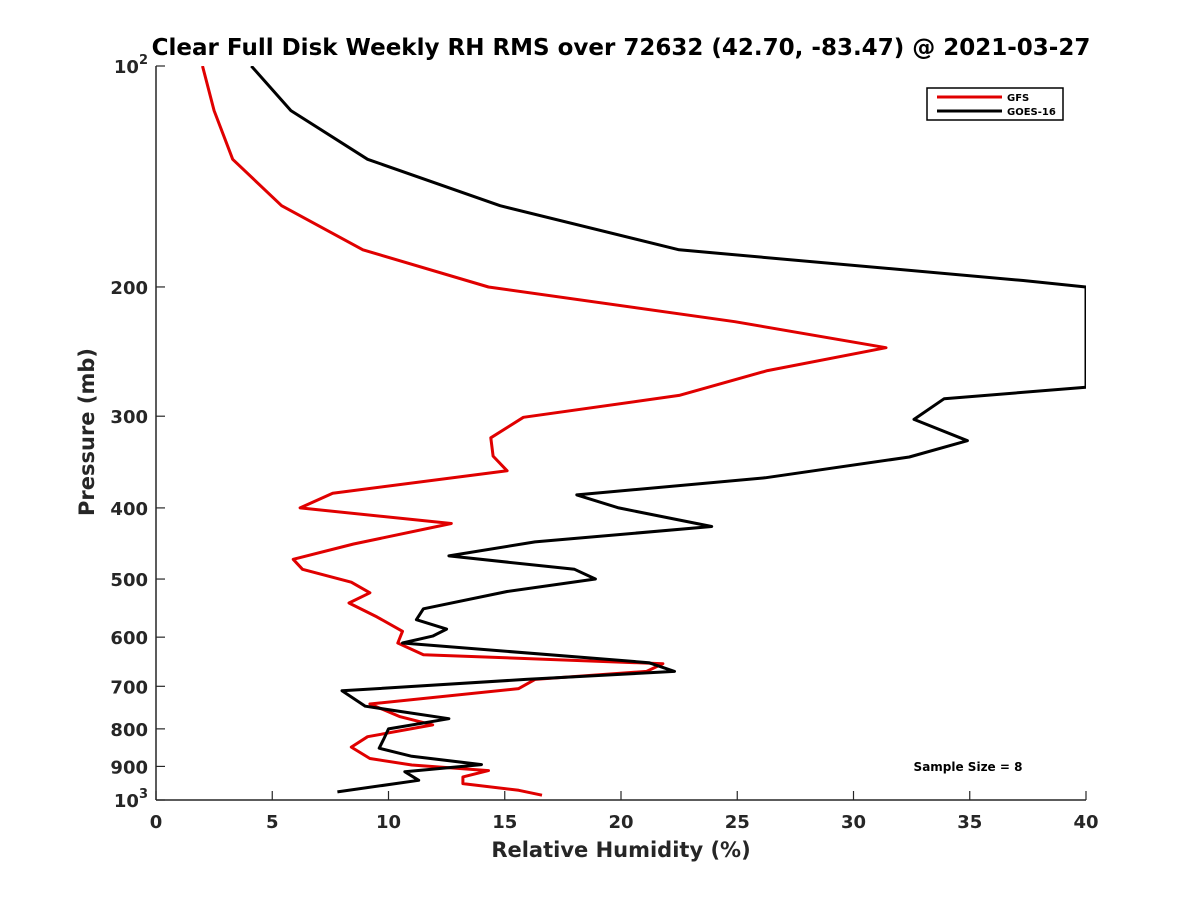 The image size is (1200, 900). What do you see at coordinates (129, 417) in the screenshot?
I see `y-tick-label: 300` at bounding box center [129, 417].